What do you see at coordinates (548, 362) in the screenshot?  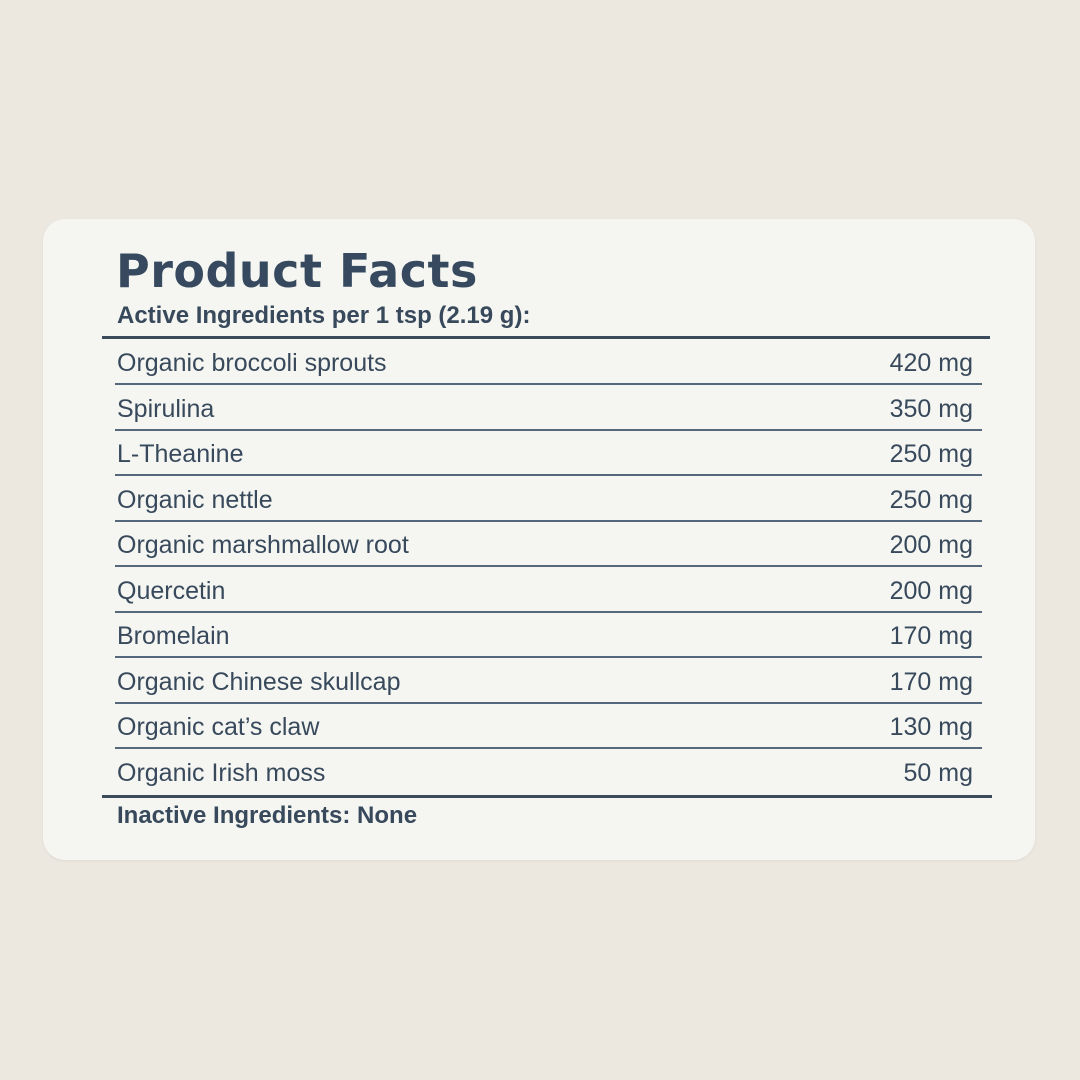 I see `table-row: Organic broccoli sprouts 420 mg` at bounding box center [548, 362].